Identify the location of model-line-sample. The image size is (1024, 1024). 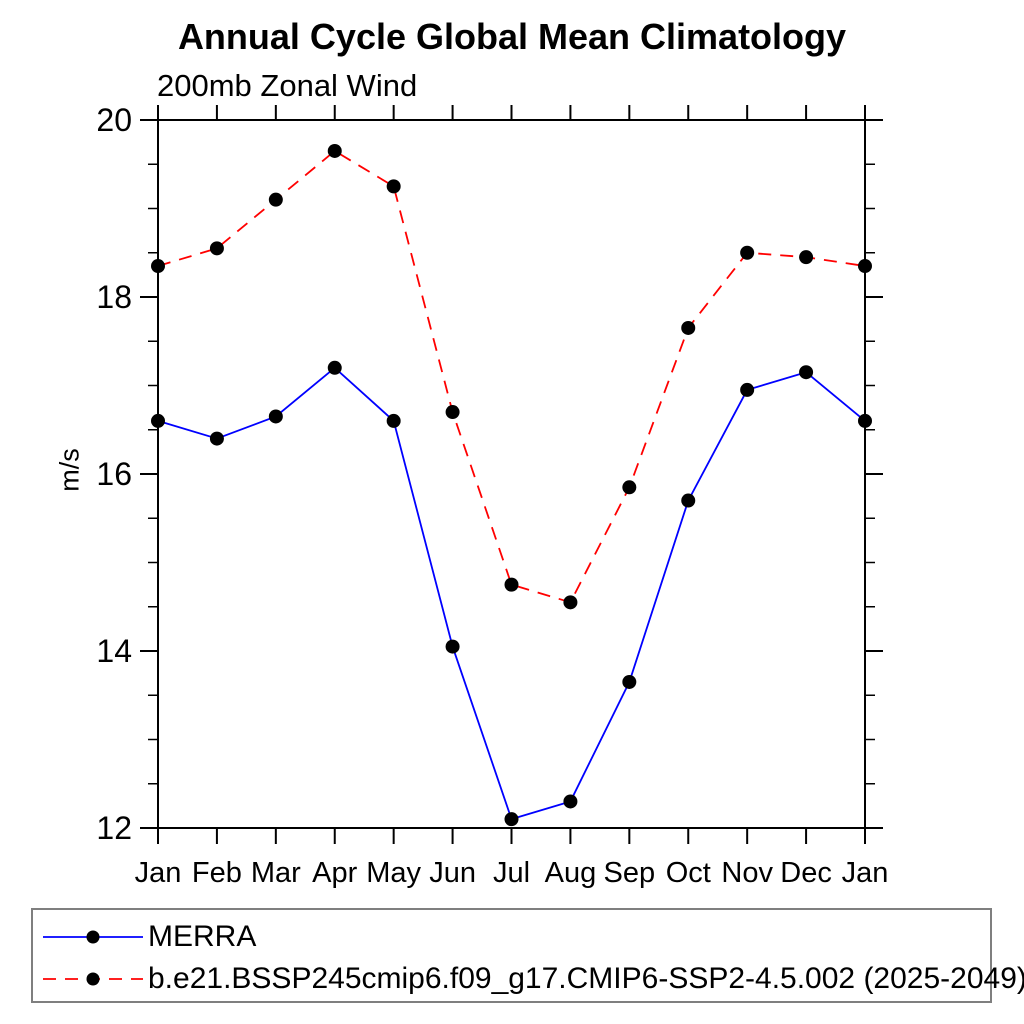
(93, 979).